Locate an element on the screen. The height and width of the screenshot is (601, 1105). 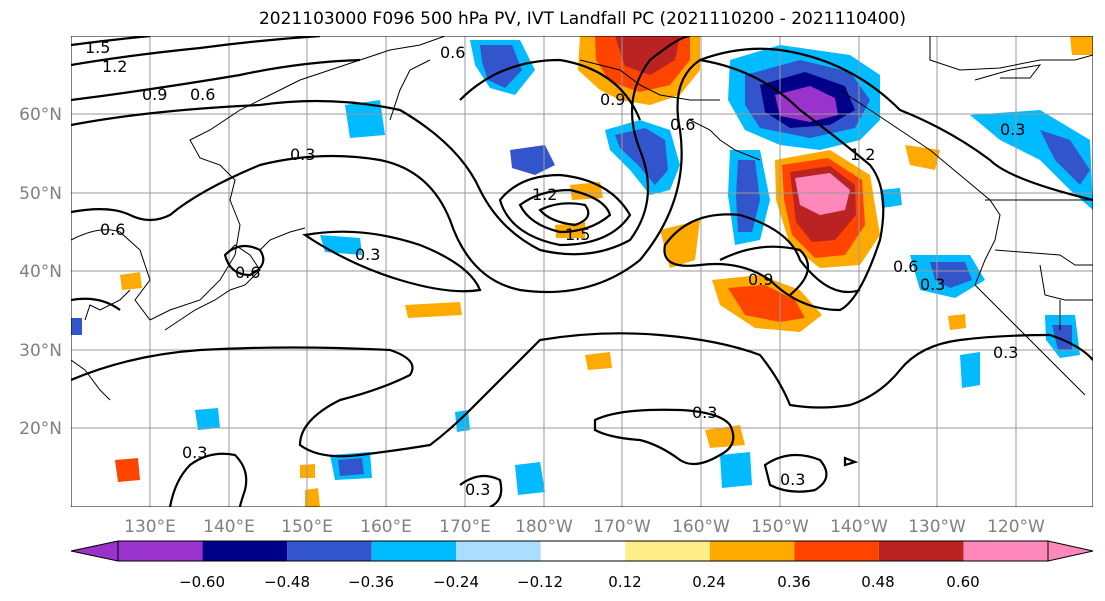
svg-text: 140°E is located at coordinates (229, 527).